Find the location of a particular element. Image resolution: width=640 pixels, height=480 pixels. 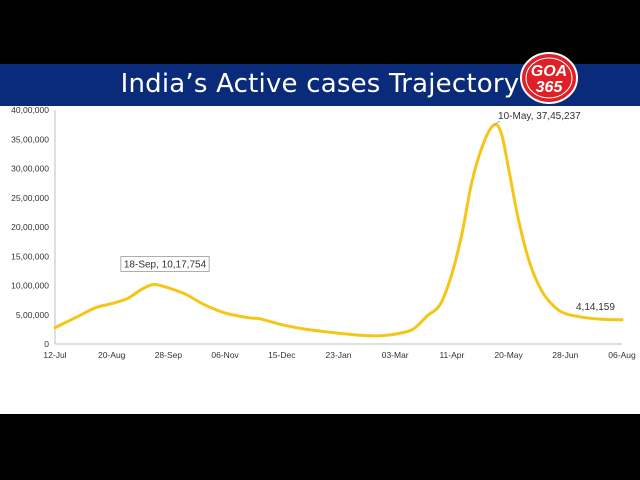

x-tick-label: 12-Jul is located at coordinates (54, 355).